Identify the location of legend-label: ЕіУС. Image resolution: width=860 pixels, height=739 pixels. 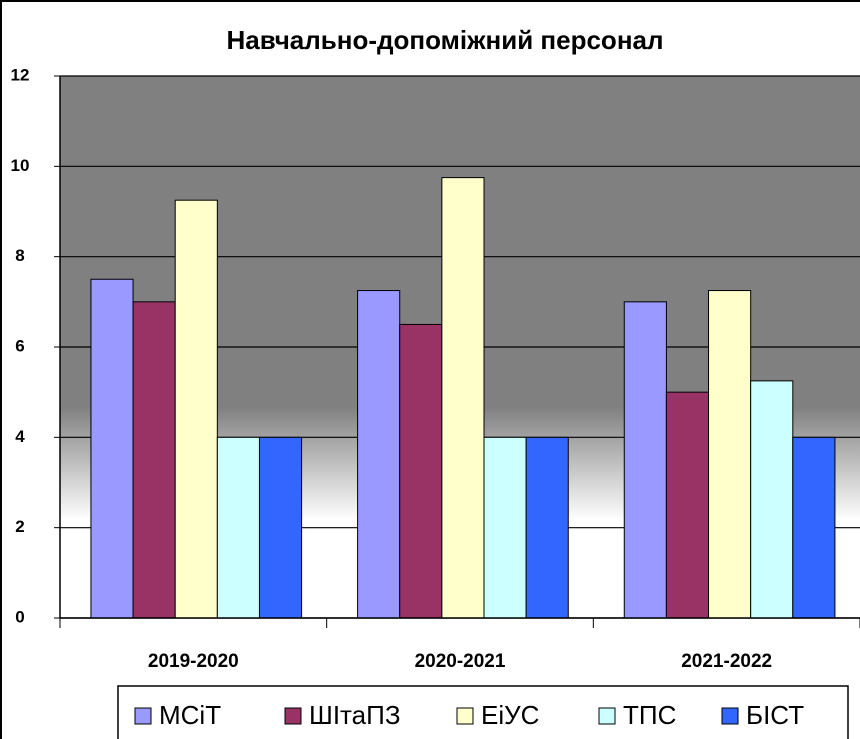
(510, 715).